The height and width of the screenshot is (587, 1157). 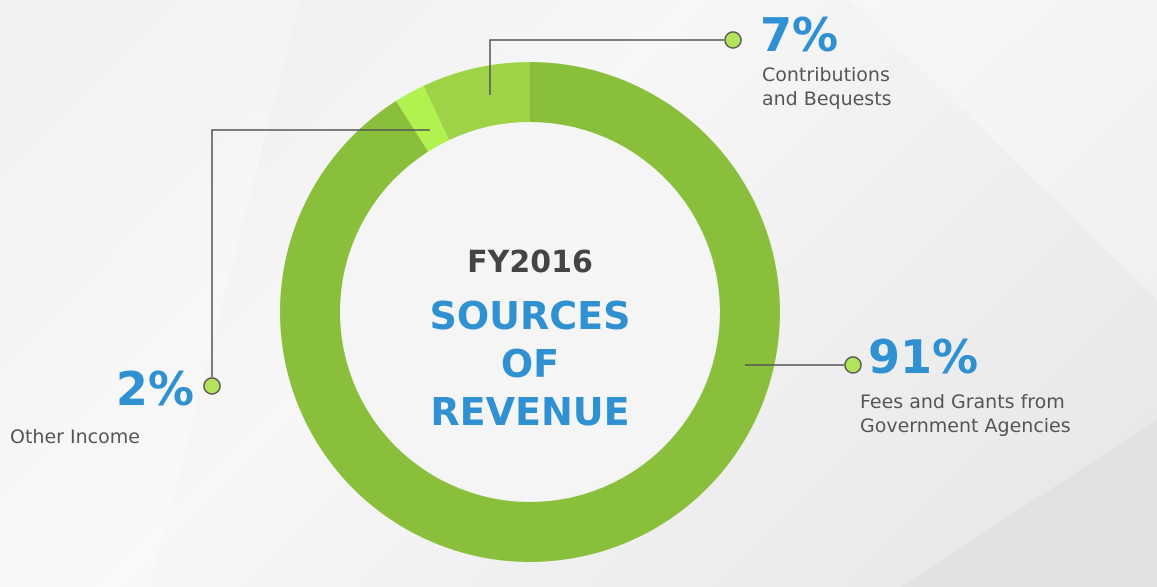 I want to click on value-label: 2%, so click(x=154, y=389).